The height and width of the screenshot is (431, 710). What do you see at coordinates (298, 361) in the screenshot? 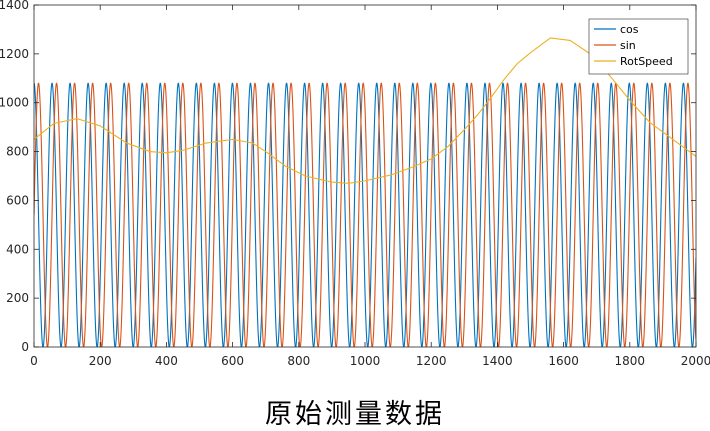
I see `x-tick-label: 800` at bounding box center [298, 361].